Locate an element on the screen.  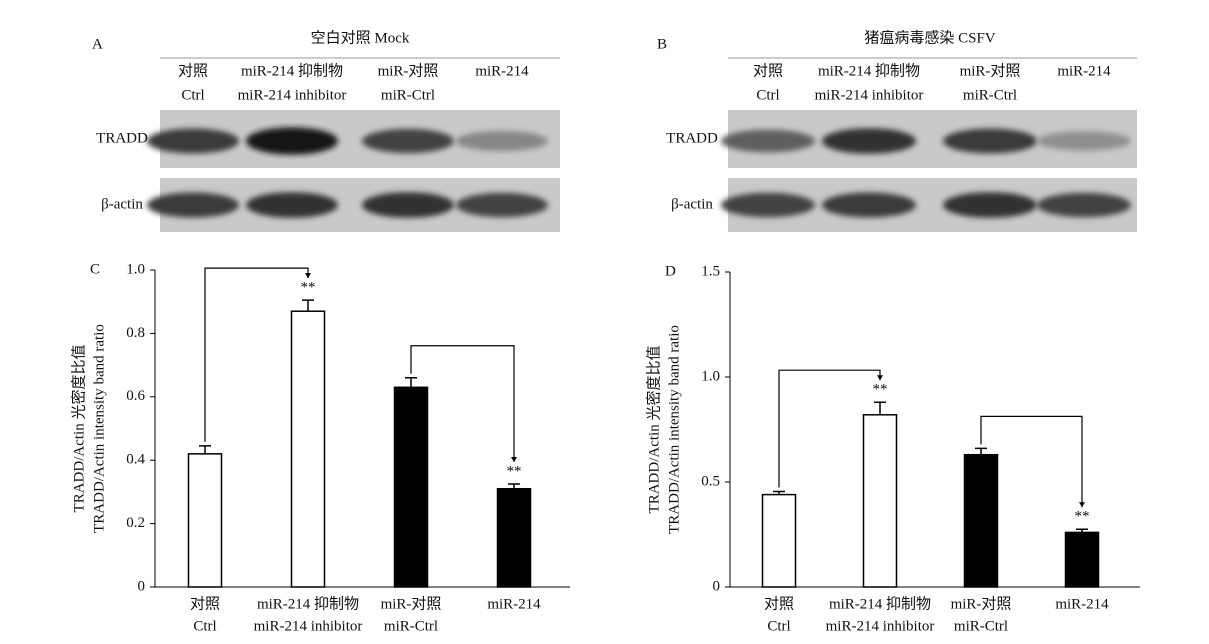
panel-label: D is located at coordinates (670, 271).